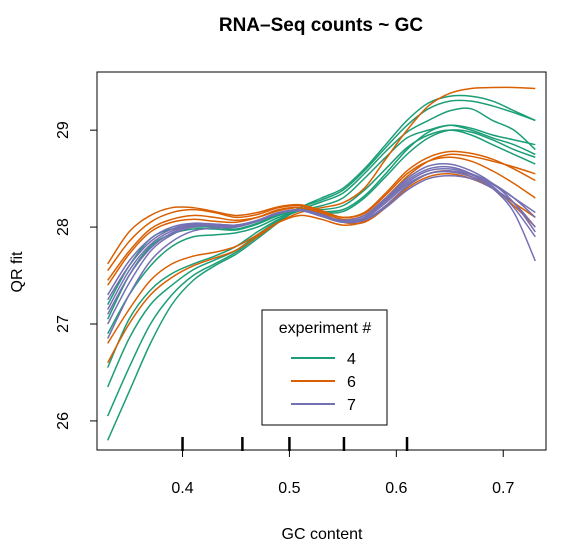 The width and height of the screenshot is (562, 557). I want to click on y-tick-label: 27, so click(63, 324).